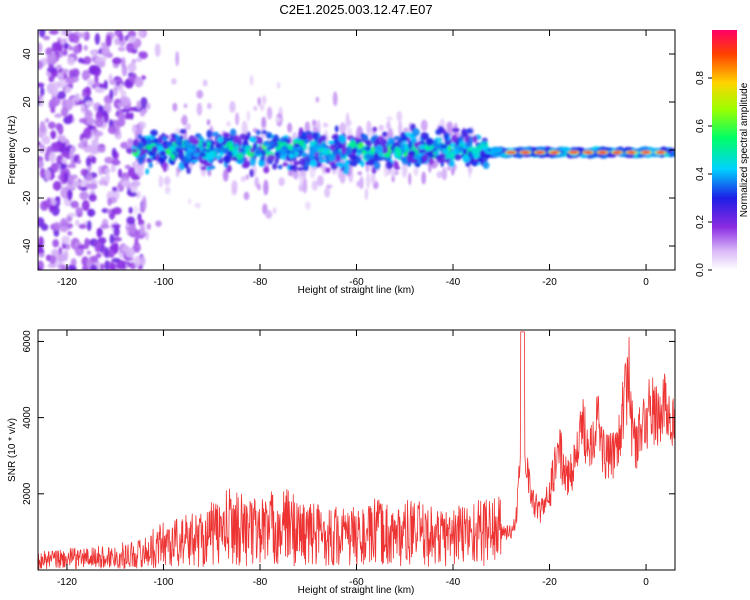 The image size is (750, 600). Describe the element at coordinates (27, 197) in the screenshot. I see `spectrogram-y-tick-label: -20` at that location.